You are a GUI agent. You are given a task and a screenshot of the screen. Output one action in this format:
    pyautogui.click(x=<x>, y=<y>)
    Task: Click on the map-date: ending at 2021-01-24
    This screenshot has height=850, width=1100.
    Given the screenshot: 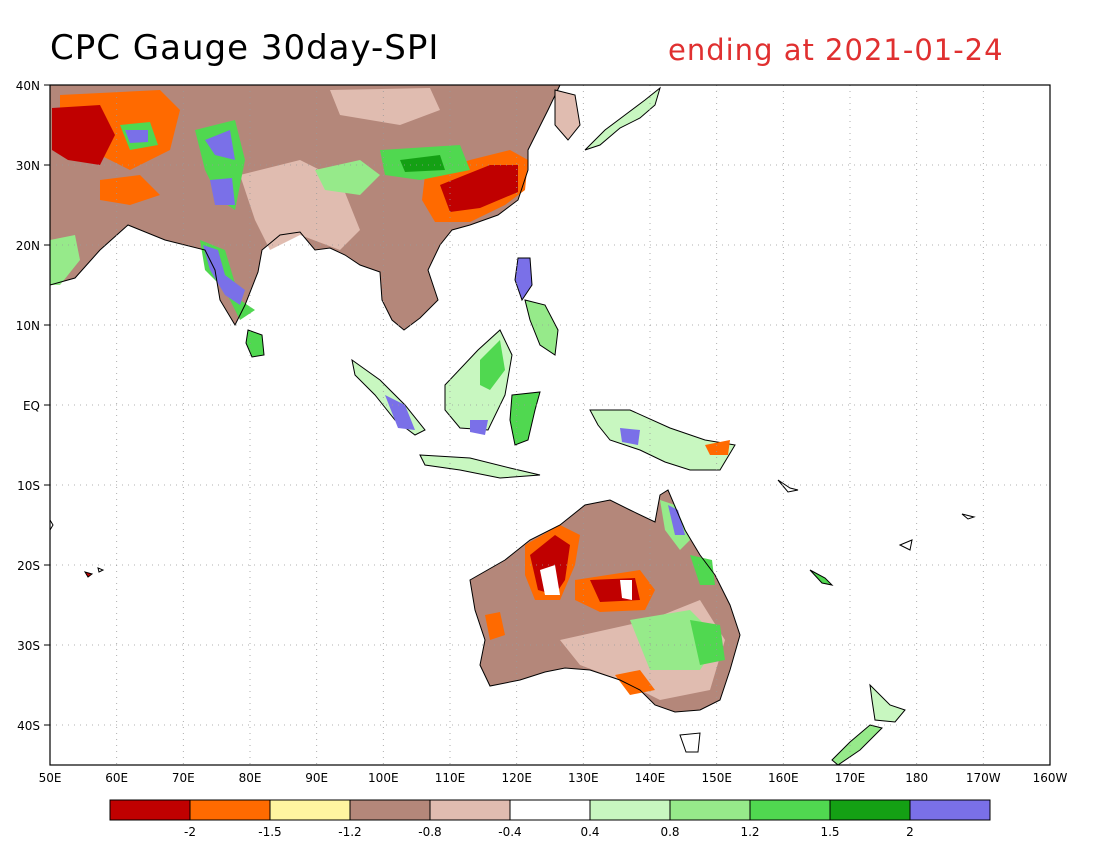 What is the action you would take?
    pyautogui.click(x=836, y=50)
    